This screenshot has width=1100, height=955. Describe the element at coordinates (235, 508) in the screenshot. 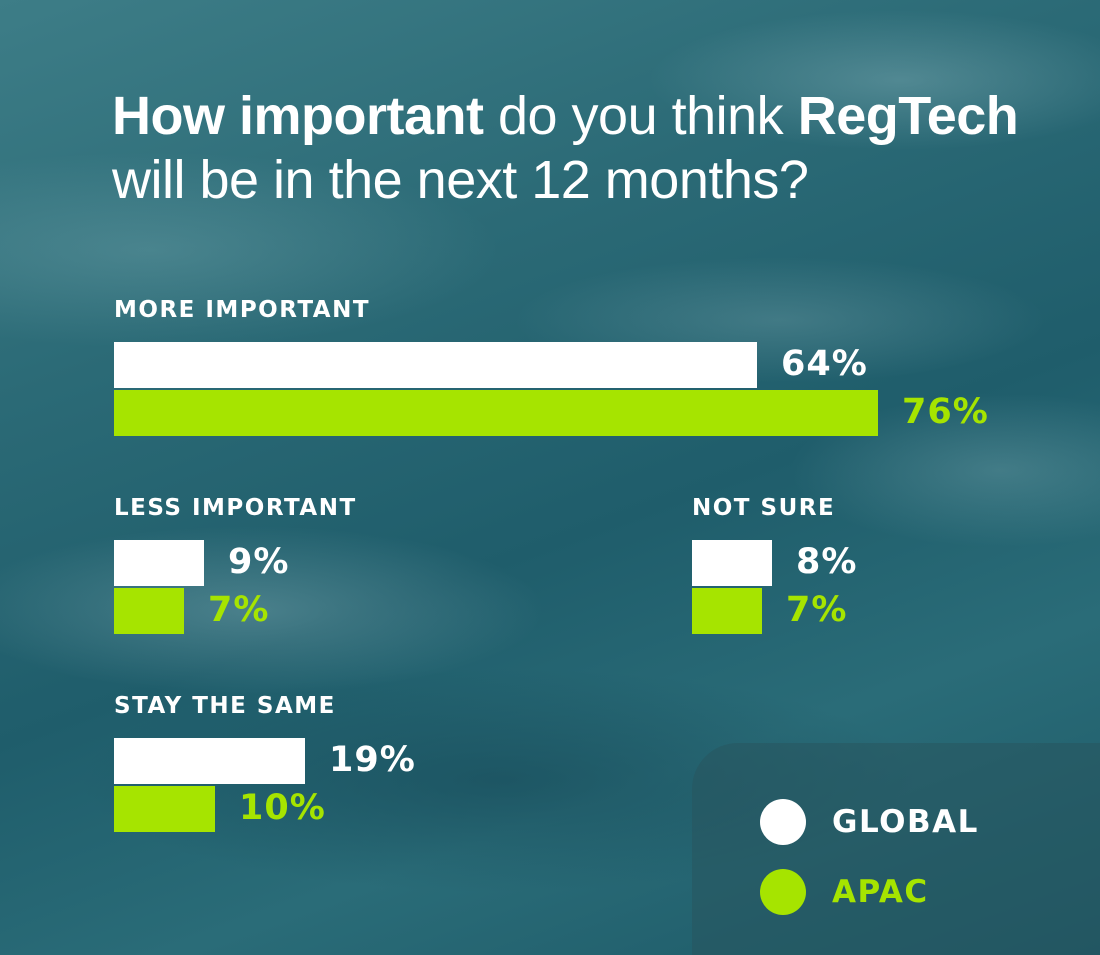

I see `category-label: LESS IMPORTANT` at that location.